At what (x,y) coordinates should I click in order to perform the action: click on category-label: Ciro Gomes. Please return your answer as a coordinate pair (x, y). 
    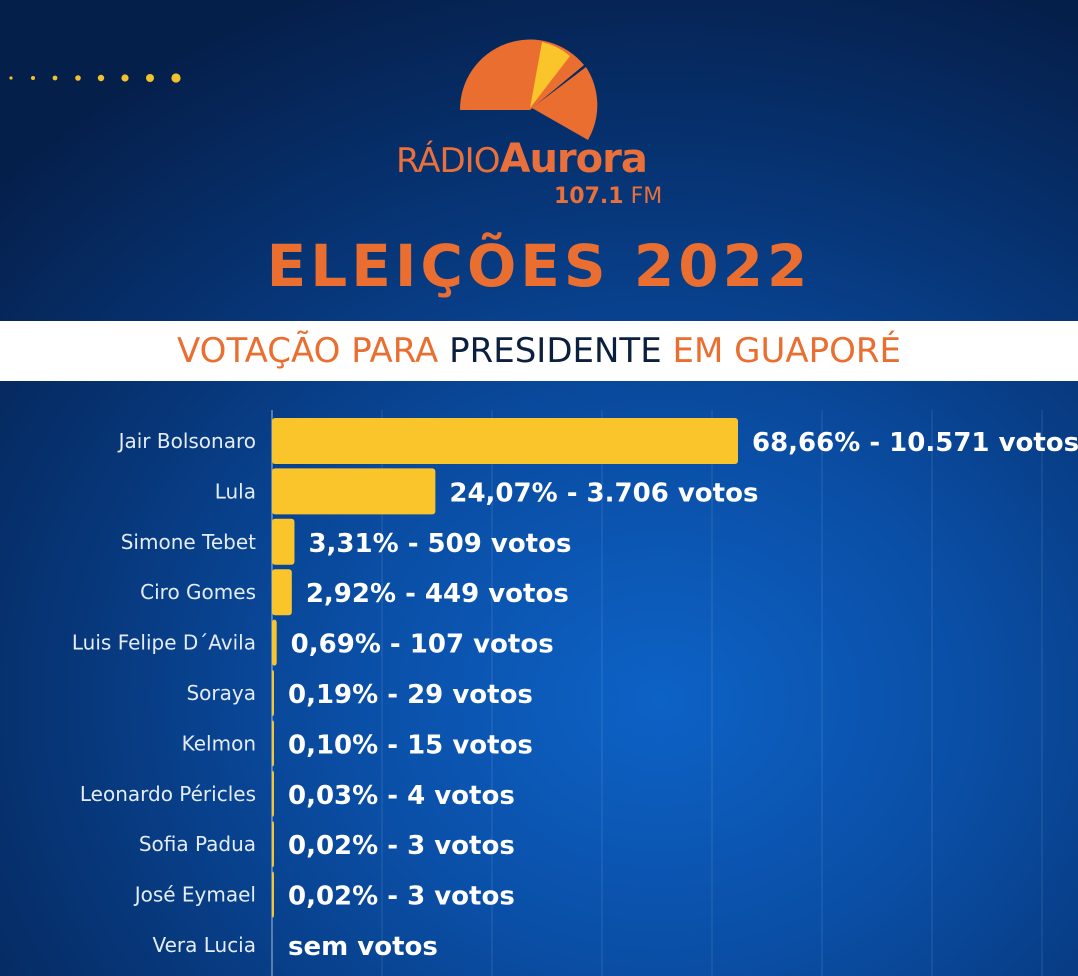
    Looking at the image, I should click on (198, 592).